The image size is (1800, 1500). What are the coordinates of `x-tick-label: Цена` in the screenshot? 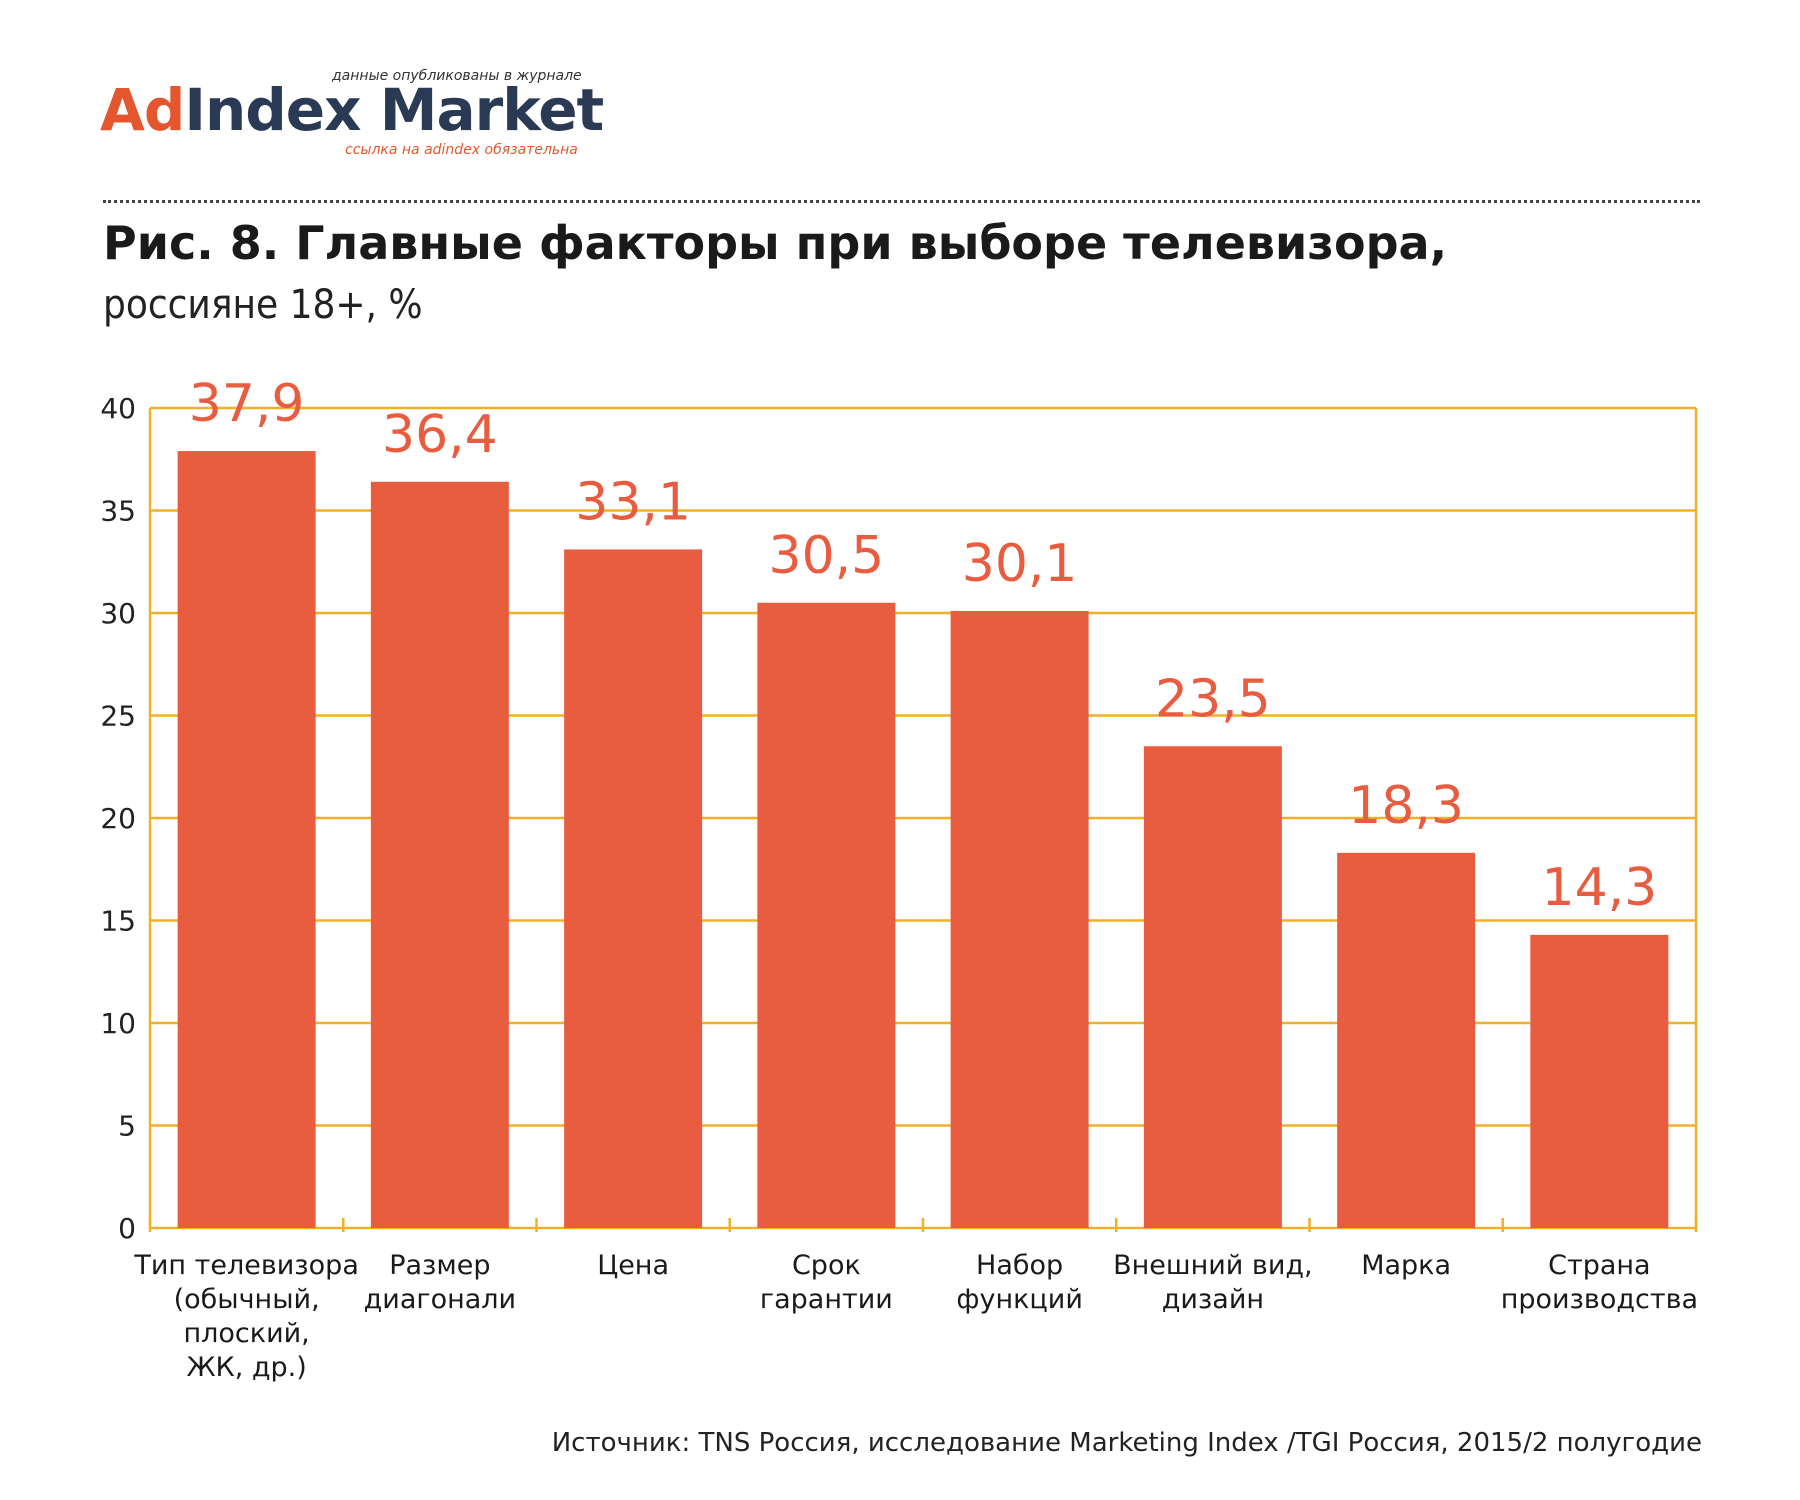 It's located at (633, 1265).